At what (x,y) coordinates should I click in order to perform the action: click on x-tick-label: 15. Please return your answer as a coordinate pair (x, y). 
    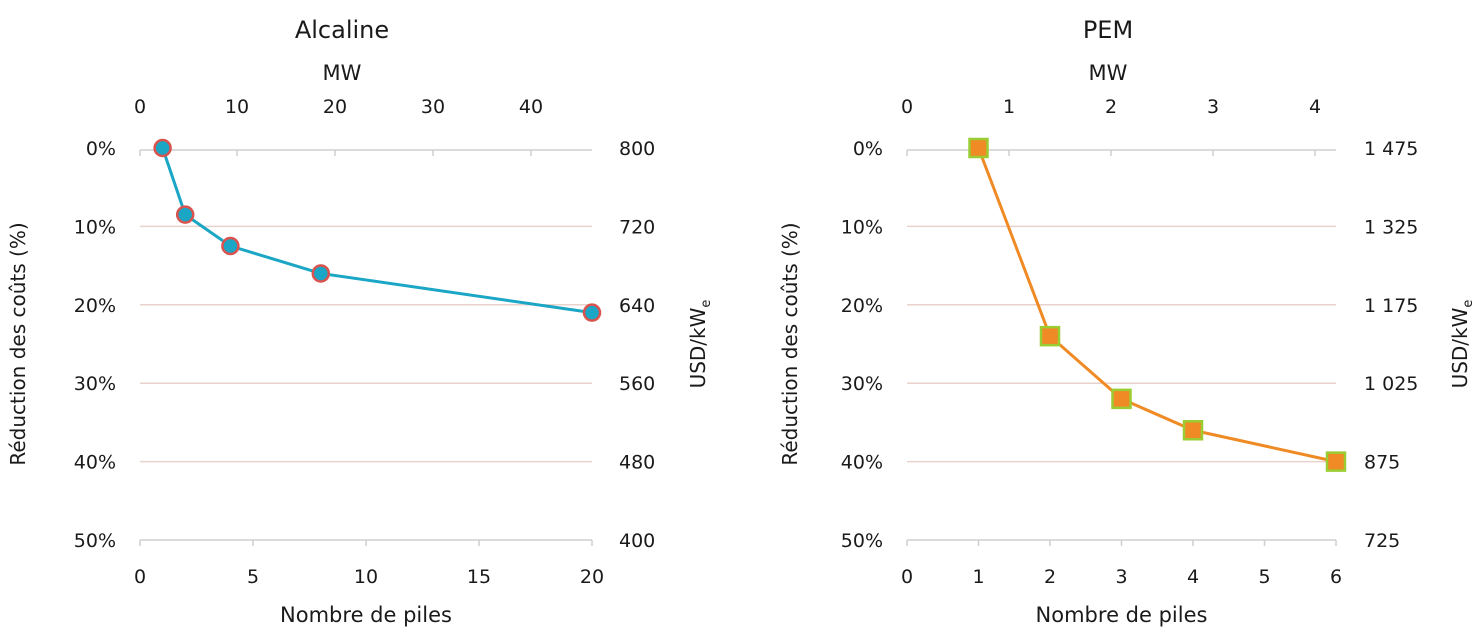
    Looking at the image, I should click on (479, 577).